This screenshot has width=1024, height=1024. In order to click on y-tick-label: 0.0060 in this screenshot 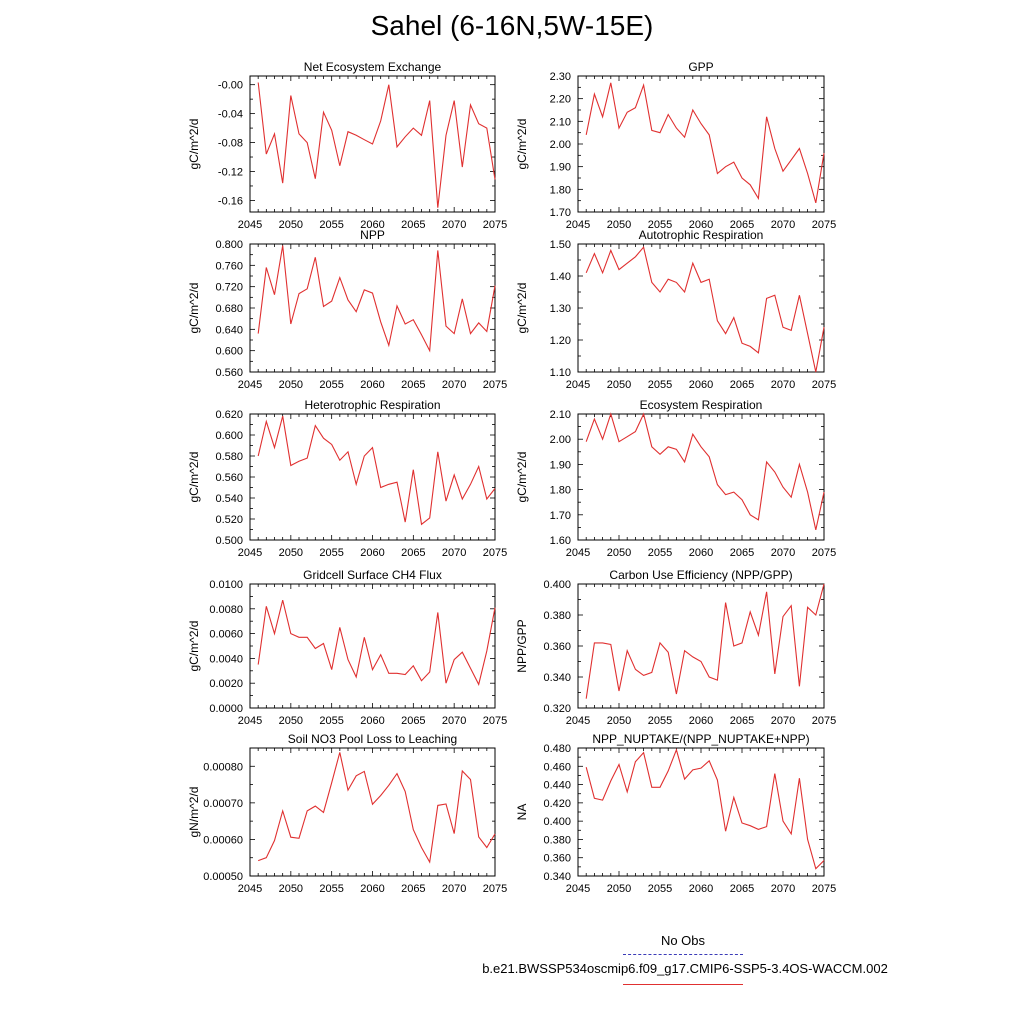, I will do `click(226, 635)`.